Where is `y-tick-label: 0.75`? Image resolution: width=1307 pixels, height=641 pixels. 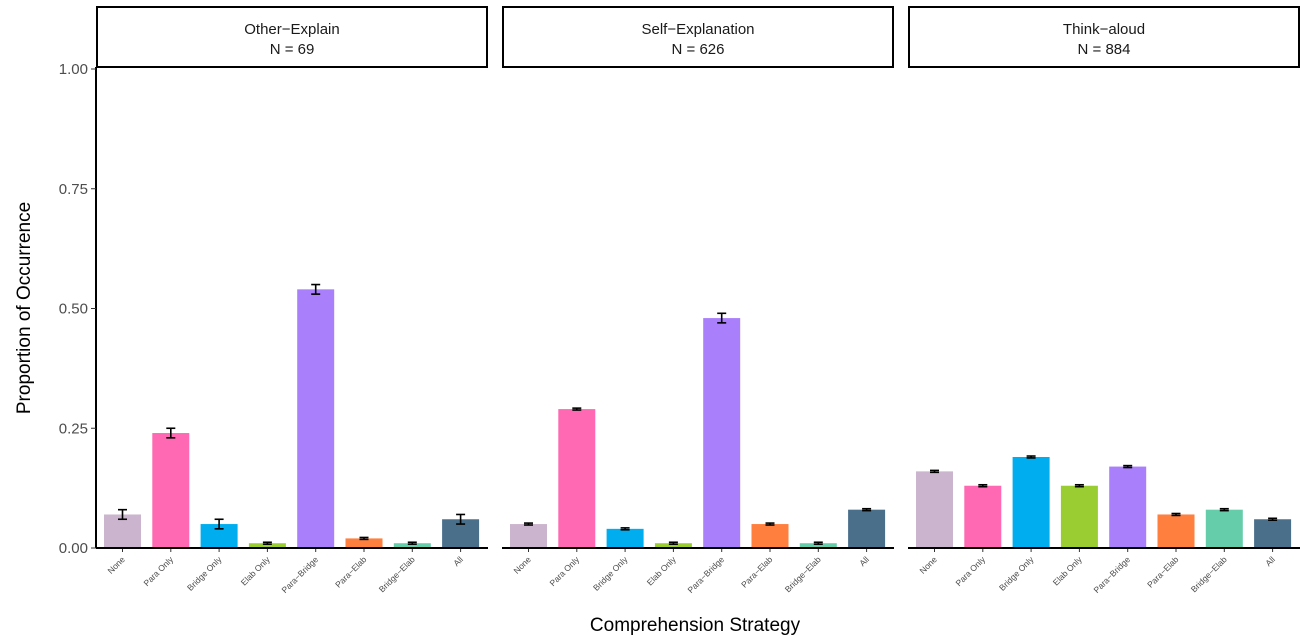
y-tick-label: 0.75 is located at coordinates (73, 189).